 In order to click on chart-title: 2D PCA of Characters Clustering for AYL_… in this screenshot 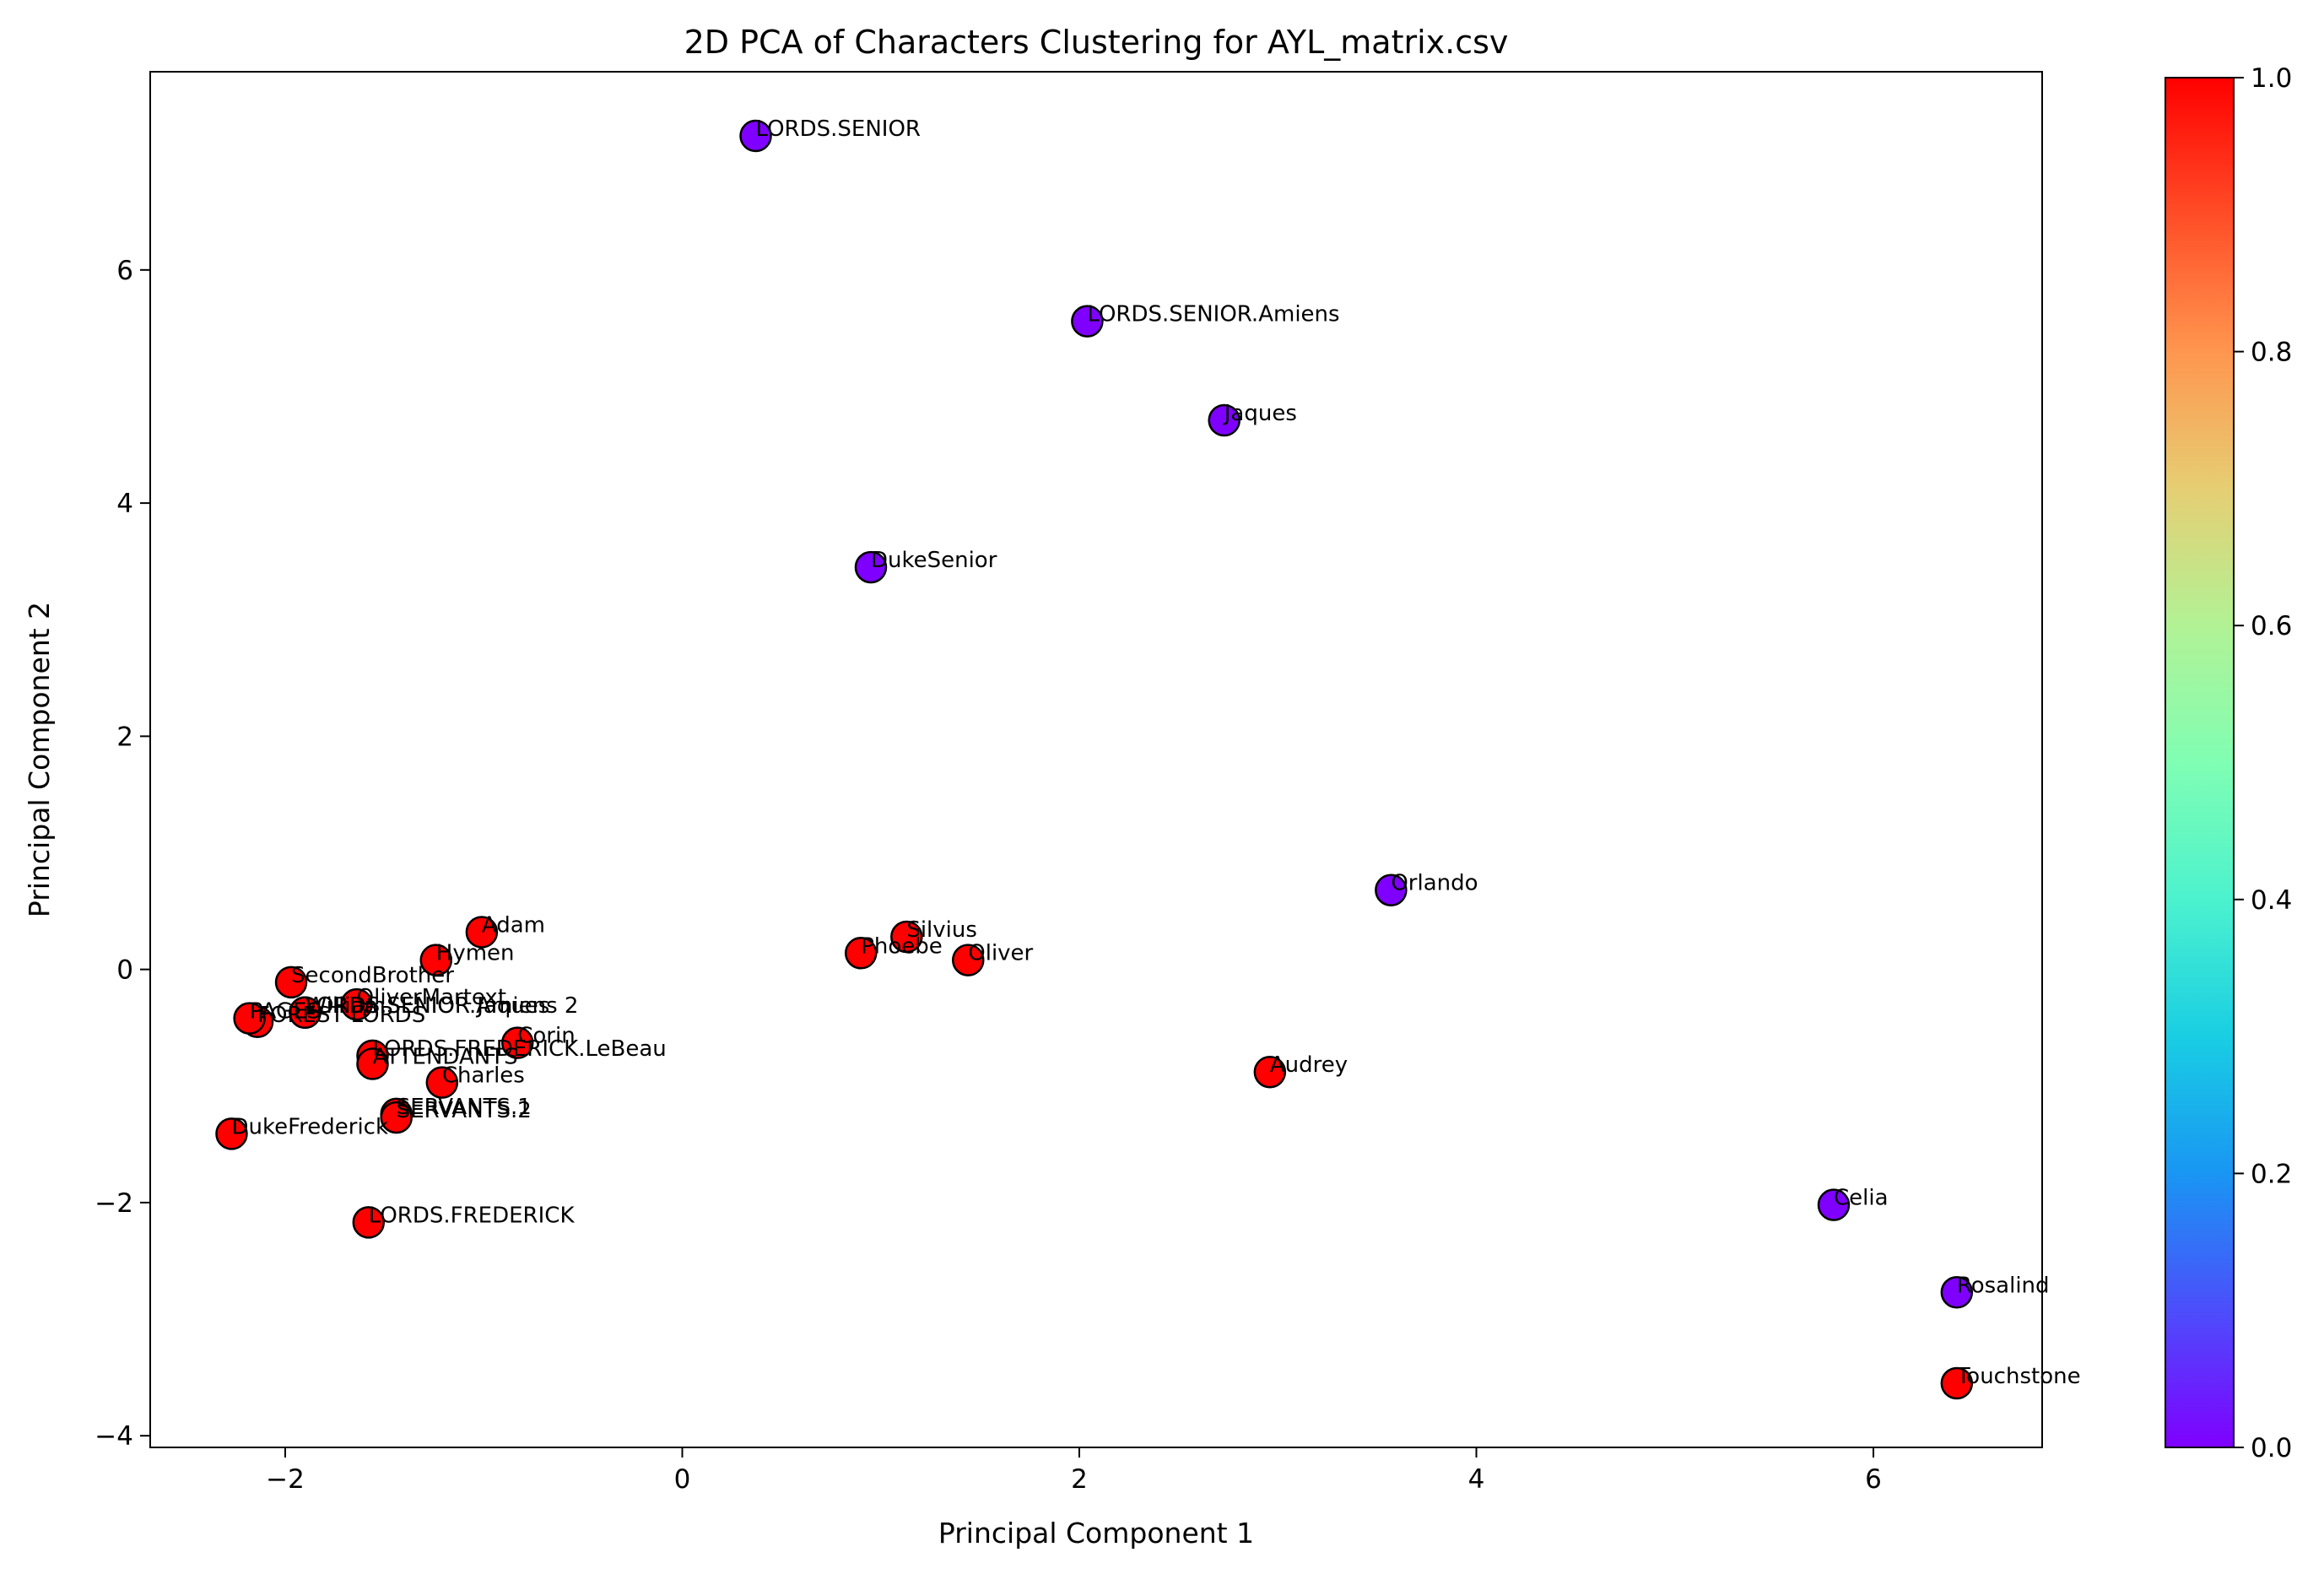, I will do `click(1096, 42)`.